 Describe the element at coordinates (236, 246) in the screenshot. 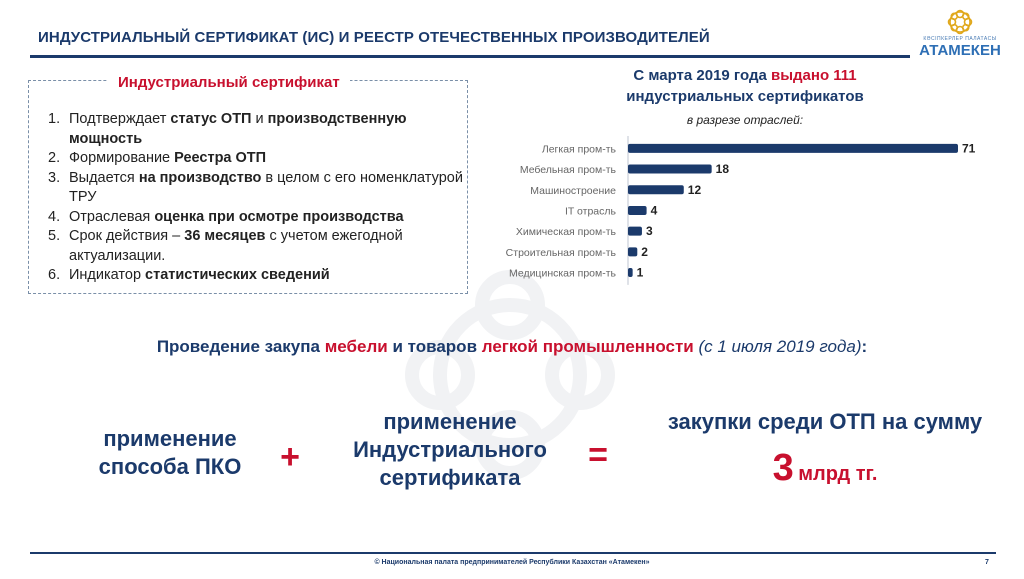

I see `list-text: с учетом ежегодной актуализации.` at that location.